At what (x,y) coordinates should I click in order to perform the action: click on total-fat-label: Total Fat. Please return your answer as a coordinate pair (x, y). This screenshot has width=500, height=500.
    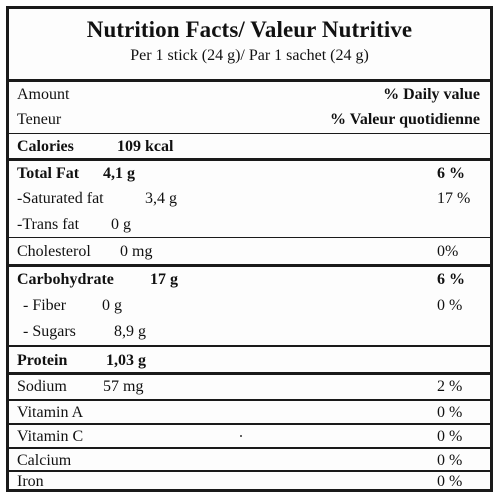
    Looking at the image, I should click on (48, 173).